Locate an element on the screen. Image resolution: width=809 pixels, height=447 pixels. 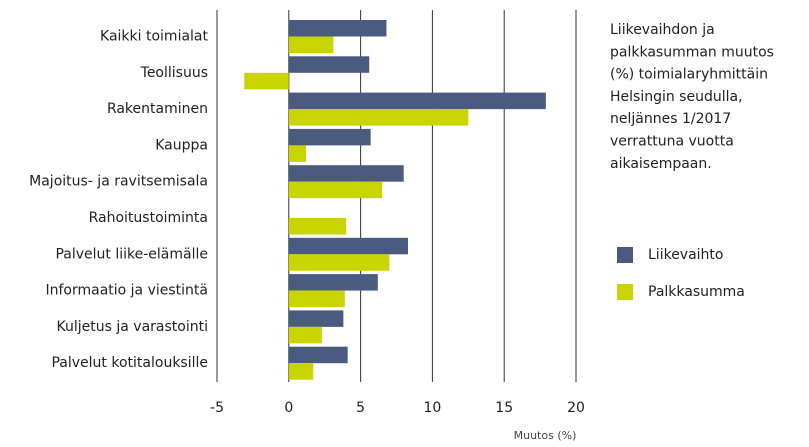
chart-title: Liikevaihdon ja is located at coordinates (662, 30).